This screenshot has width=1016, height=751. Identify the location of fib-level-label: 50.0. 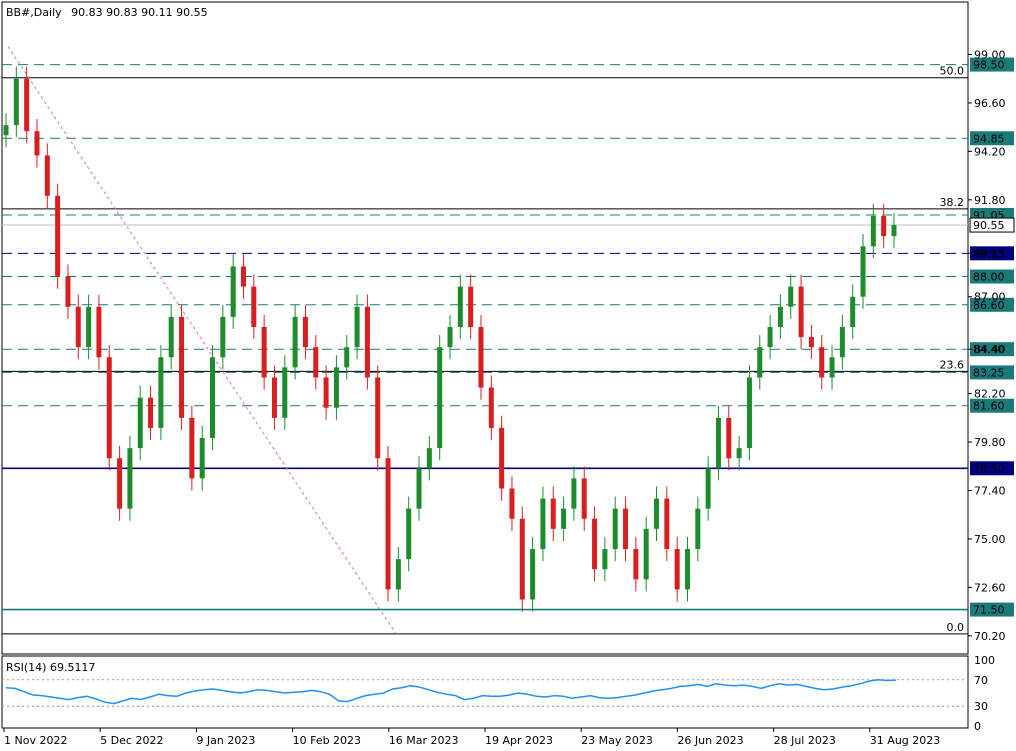
(952, 71).